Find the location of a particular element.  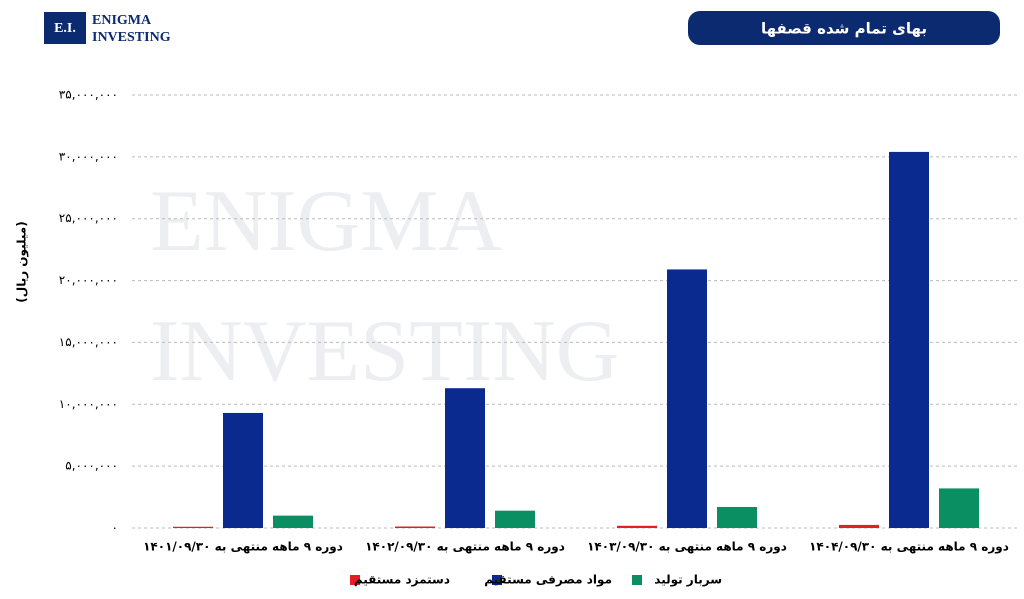

y-tick-label: ۵,۰۰۰,۰۰۰ is located at coordinates (91, 466).